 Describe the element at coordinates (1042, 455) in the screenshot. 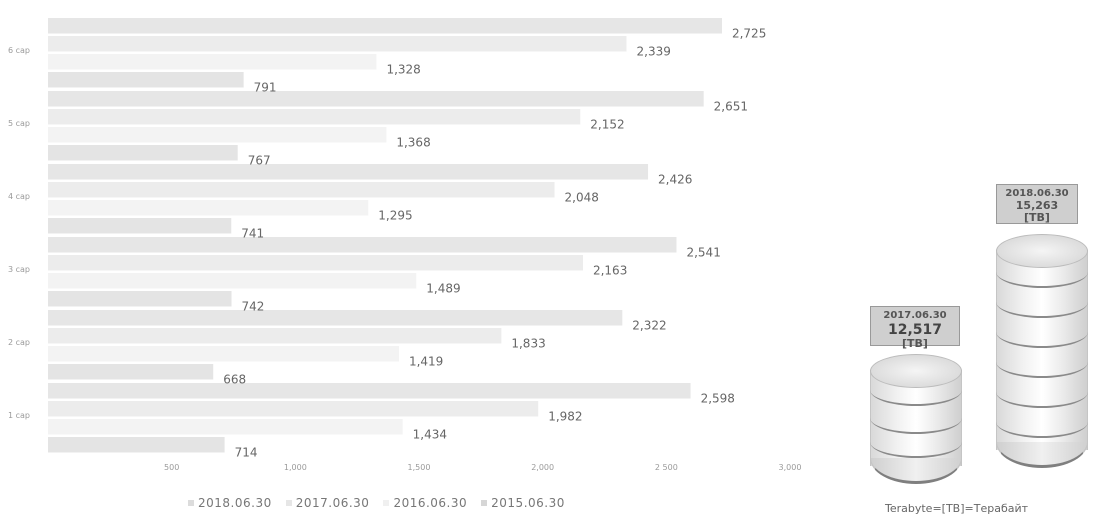

I see `disk-bottom-2018` at that location.